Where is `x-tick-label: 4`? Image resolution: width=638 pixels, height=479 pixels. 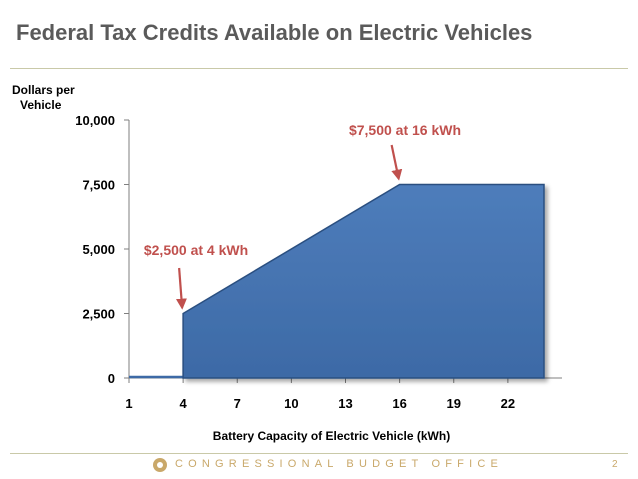
x-tick-label: 4 is located at coordinates (184, 403).